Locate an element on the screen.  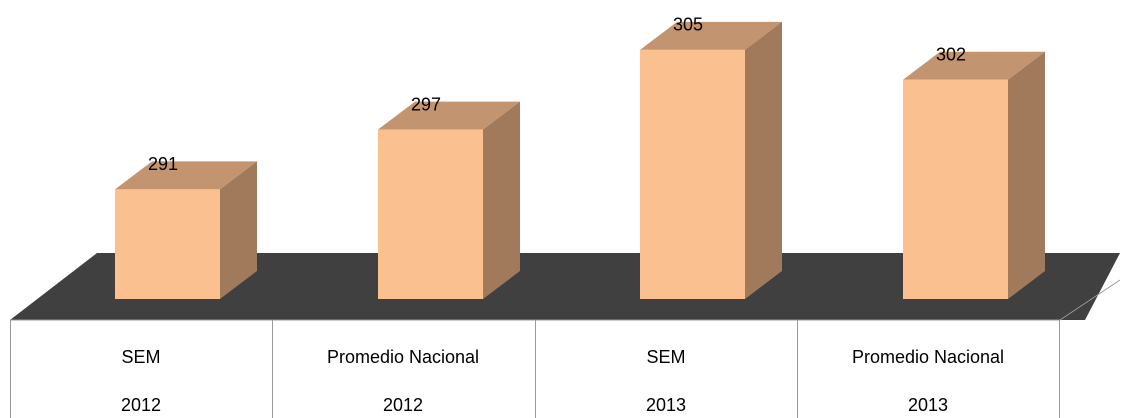
floor-edge is located at coordinates (1090, 300).